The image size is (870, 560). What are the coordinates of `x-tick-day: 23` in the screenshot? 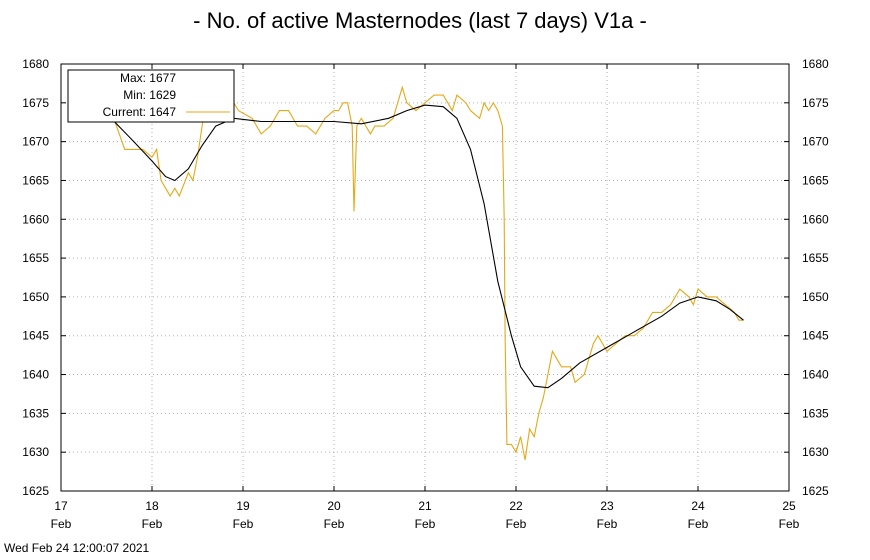 It's located at (607, 506).